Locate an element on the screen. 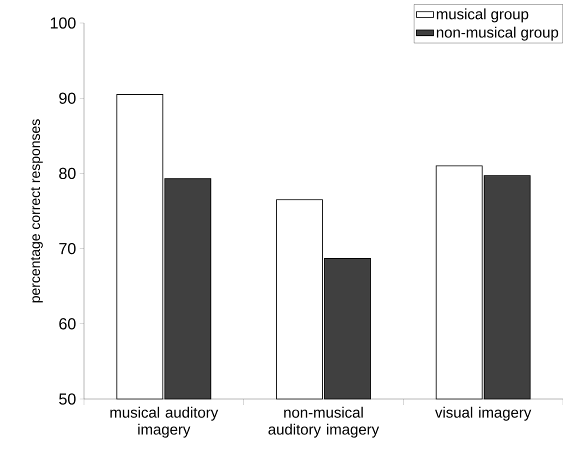 The image size is (563, 460). x-tick-label: non-musical auditory imagery is located at coordinates (324, 422).